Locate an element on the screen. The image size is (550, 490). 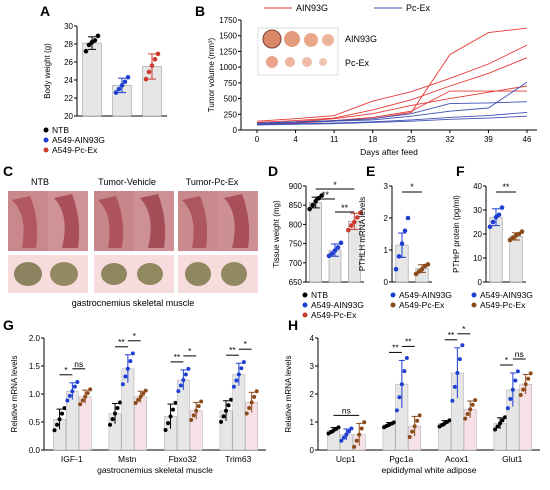
x-tick-label: Glut1 is located at coordinates (512, 459).